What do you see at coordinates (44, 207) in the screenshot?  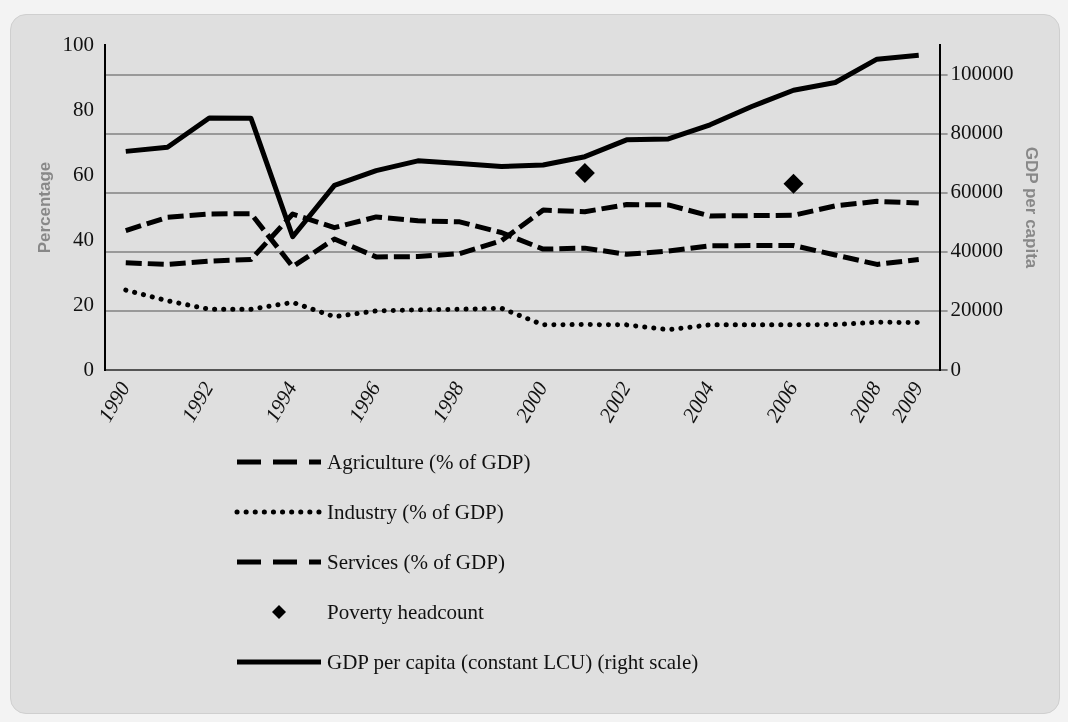 I see `y-axis-title: Percentage` at bounding box center [44, 207].